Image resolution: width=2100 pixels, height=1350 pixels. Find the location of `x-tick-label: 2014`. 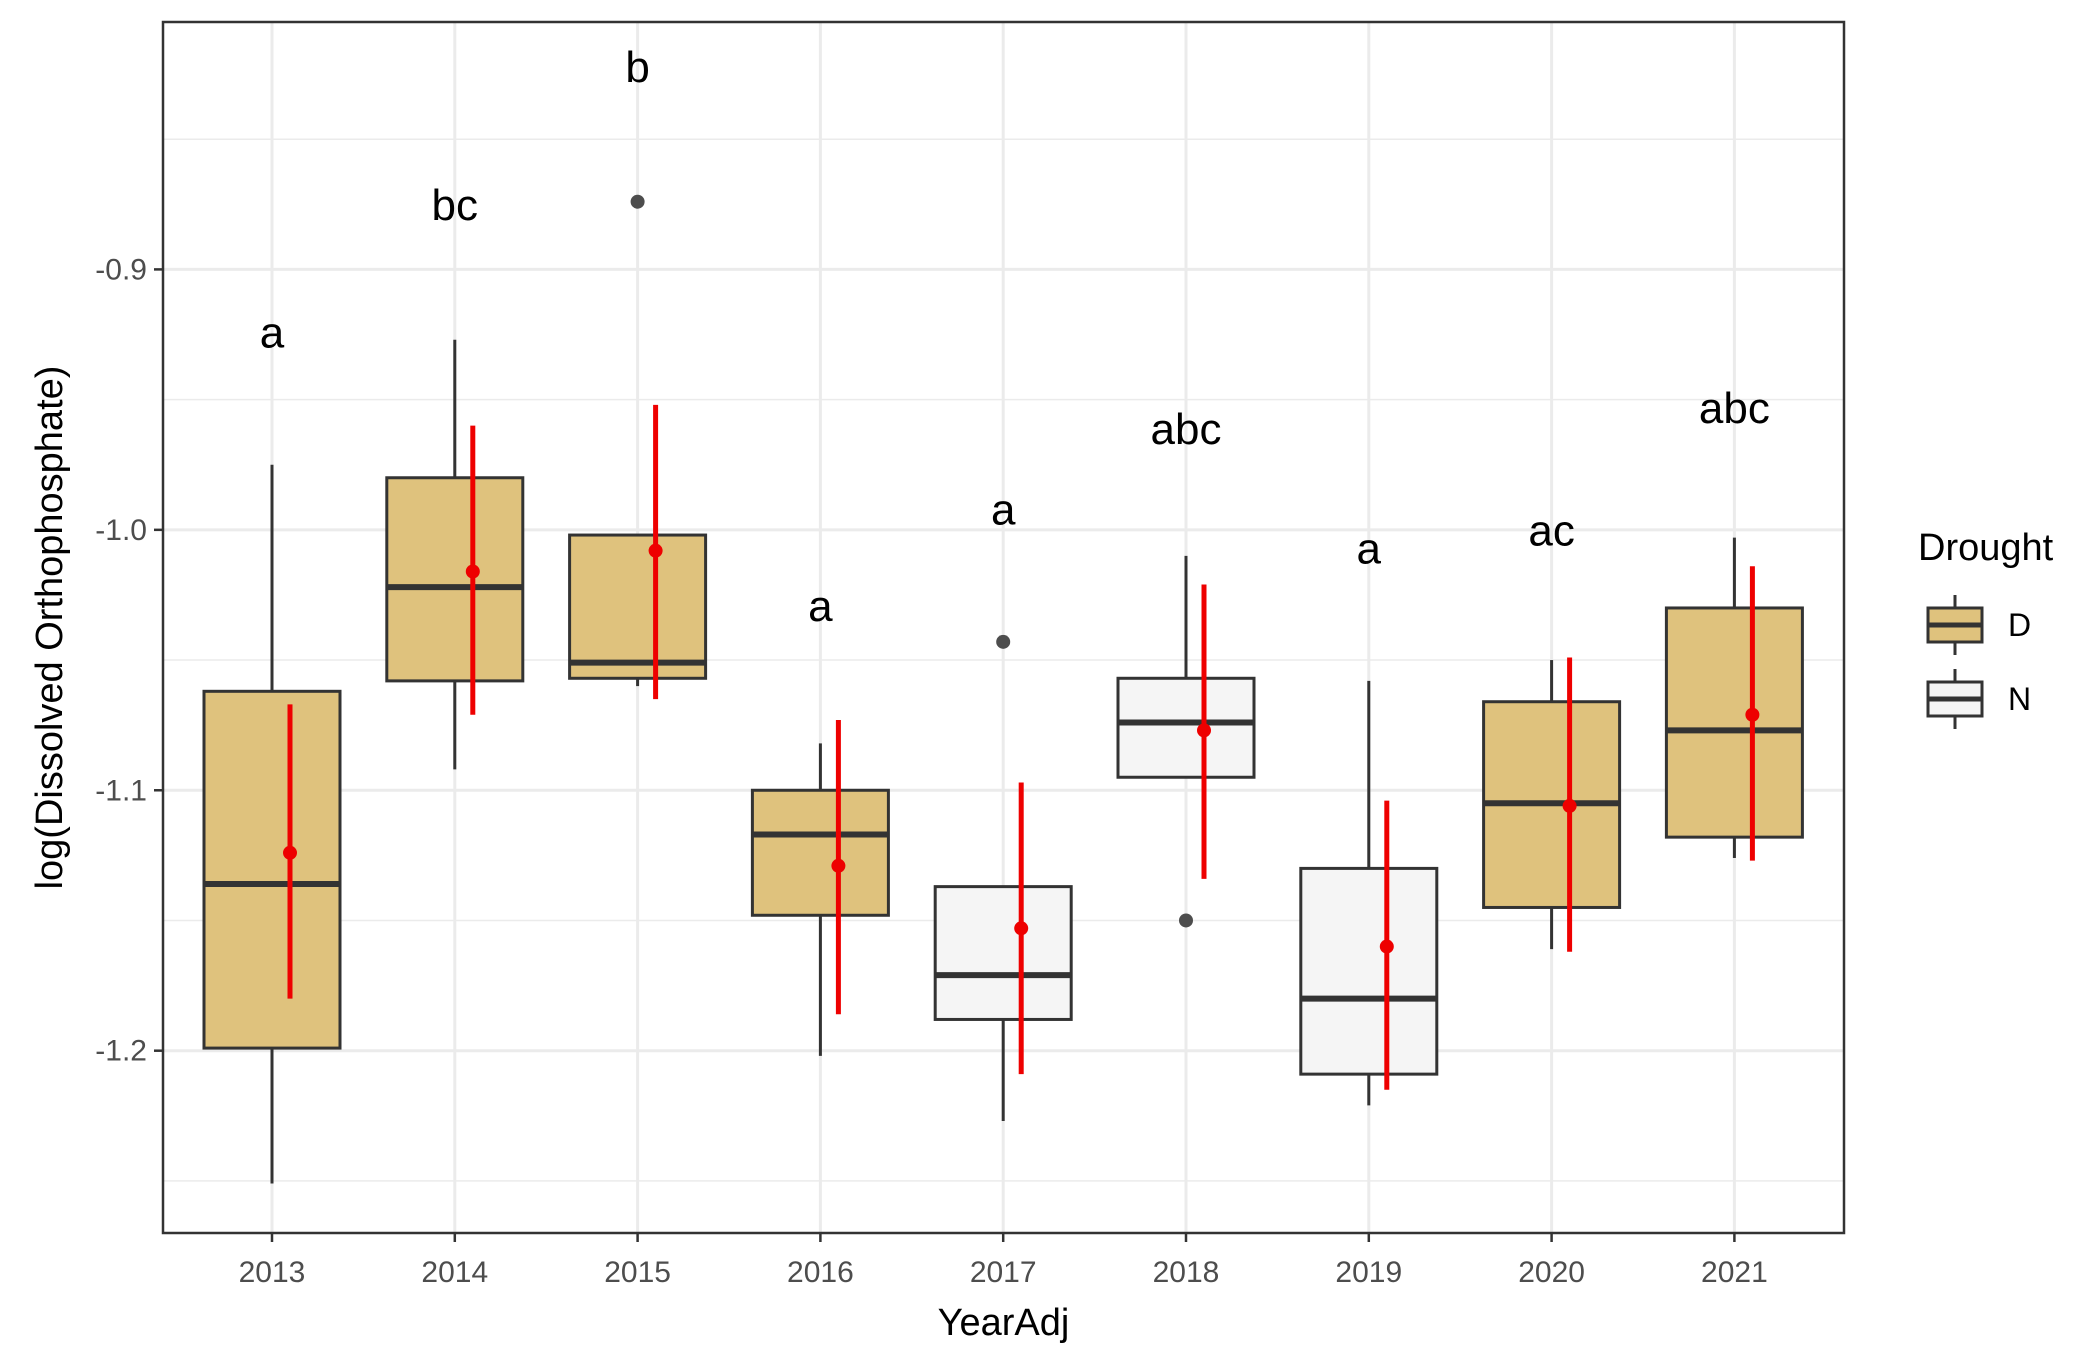

x-tick-label: 2014 is located at coordinates (454, 1272).